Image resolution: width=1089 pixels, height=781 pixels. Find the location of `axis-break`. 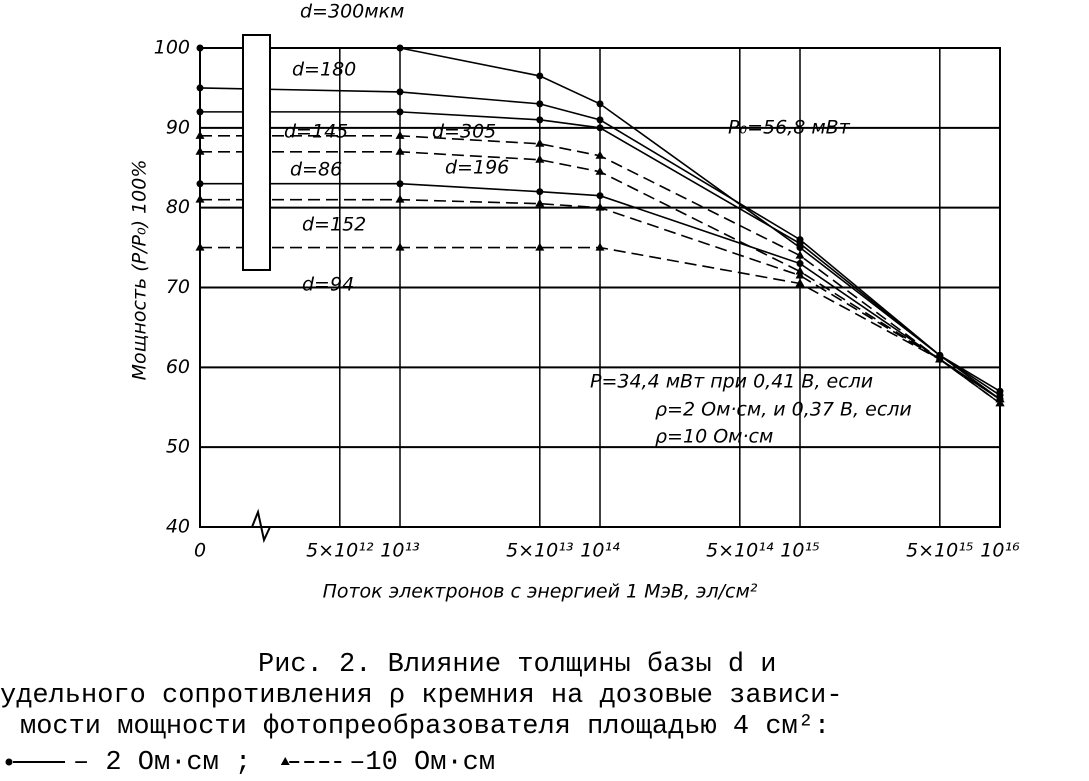

axis-break is located at coordinates (256, 152).